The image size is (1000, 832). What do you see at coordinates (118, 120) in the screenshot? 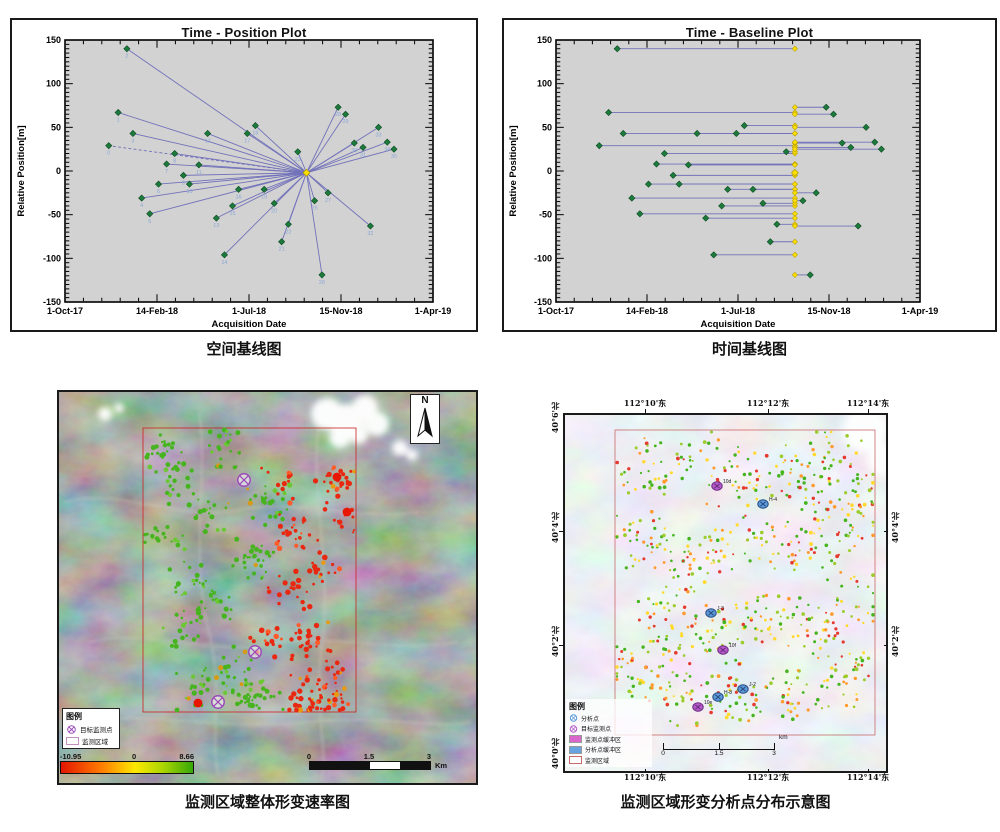
I see `svg-text: 1` at bounding box center [118, 120].